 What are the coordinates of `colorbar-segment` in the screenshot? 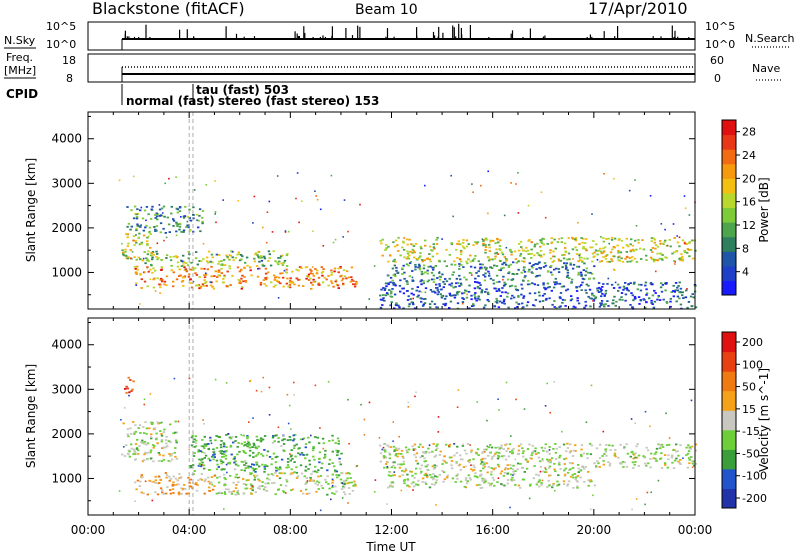 It's located at (729, 128).